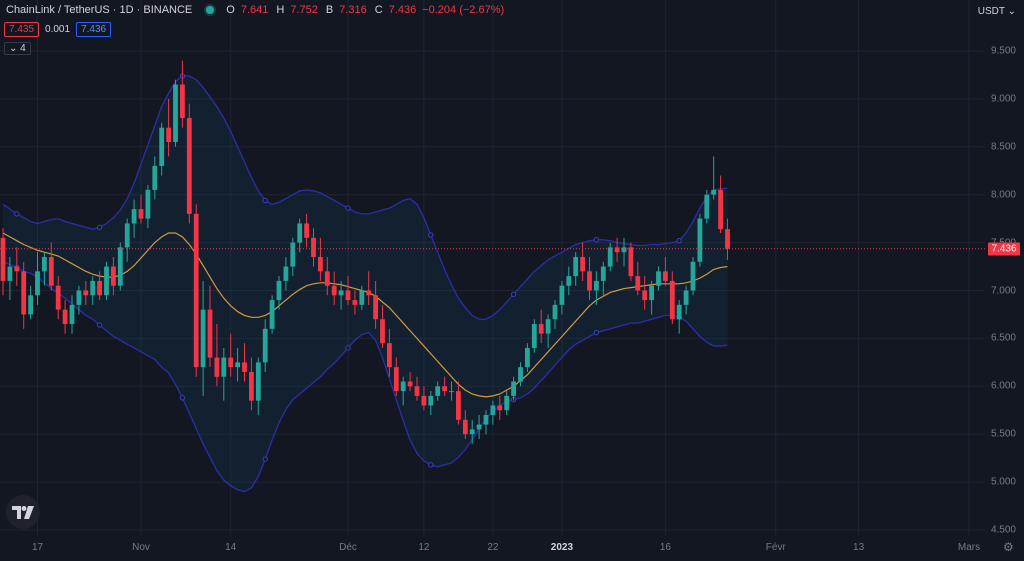  Describe the element at coordinates (1003, 147) in the screenshot. I see `price-tick-label: 8.500` at that location.